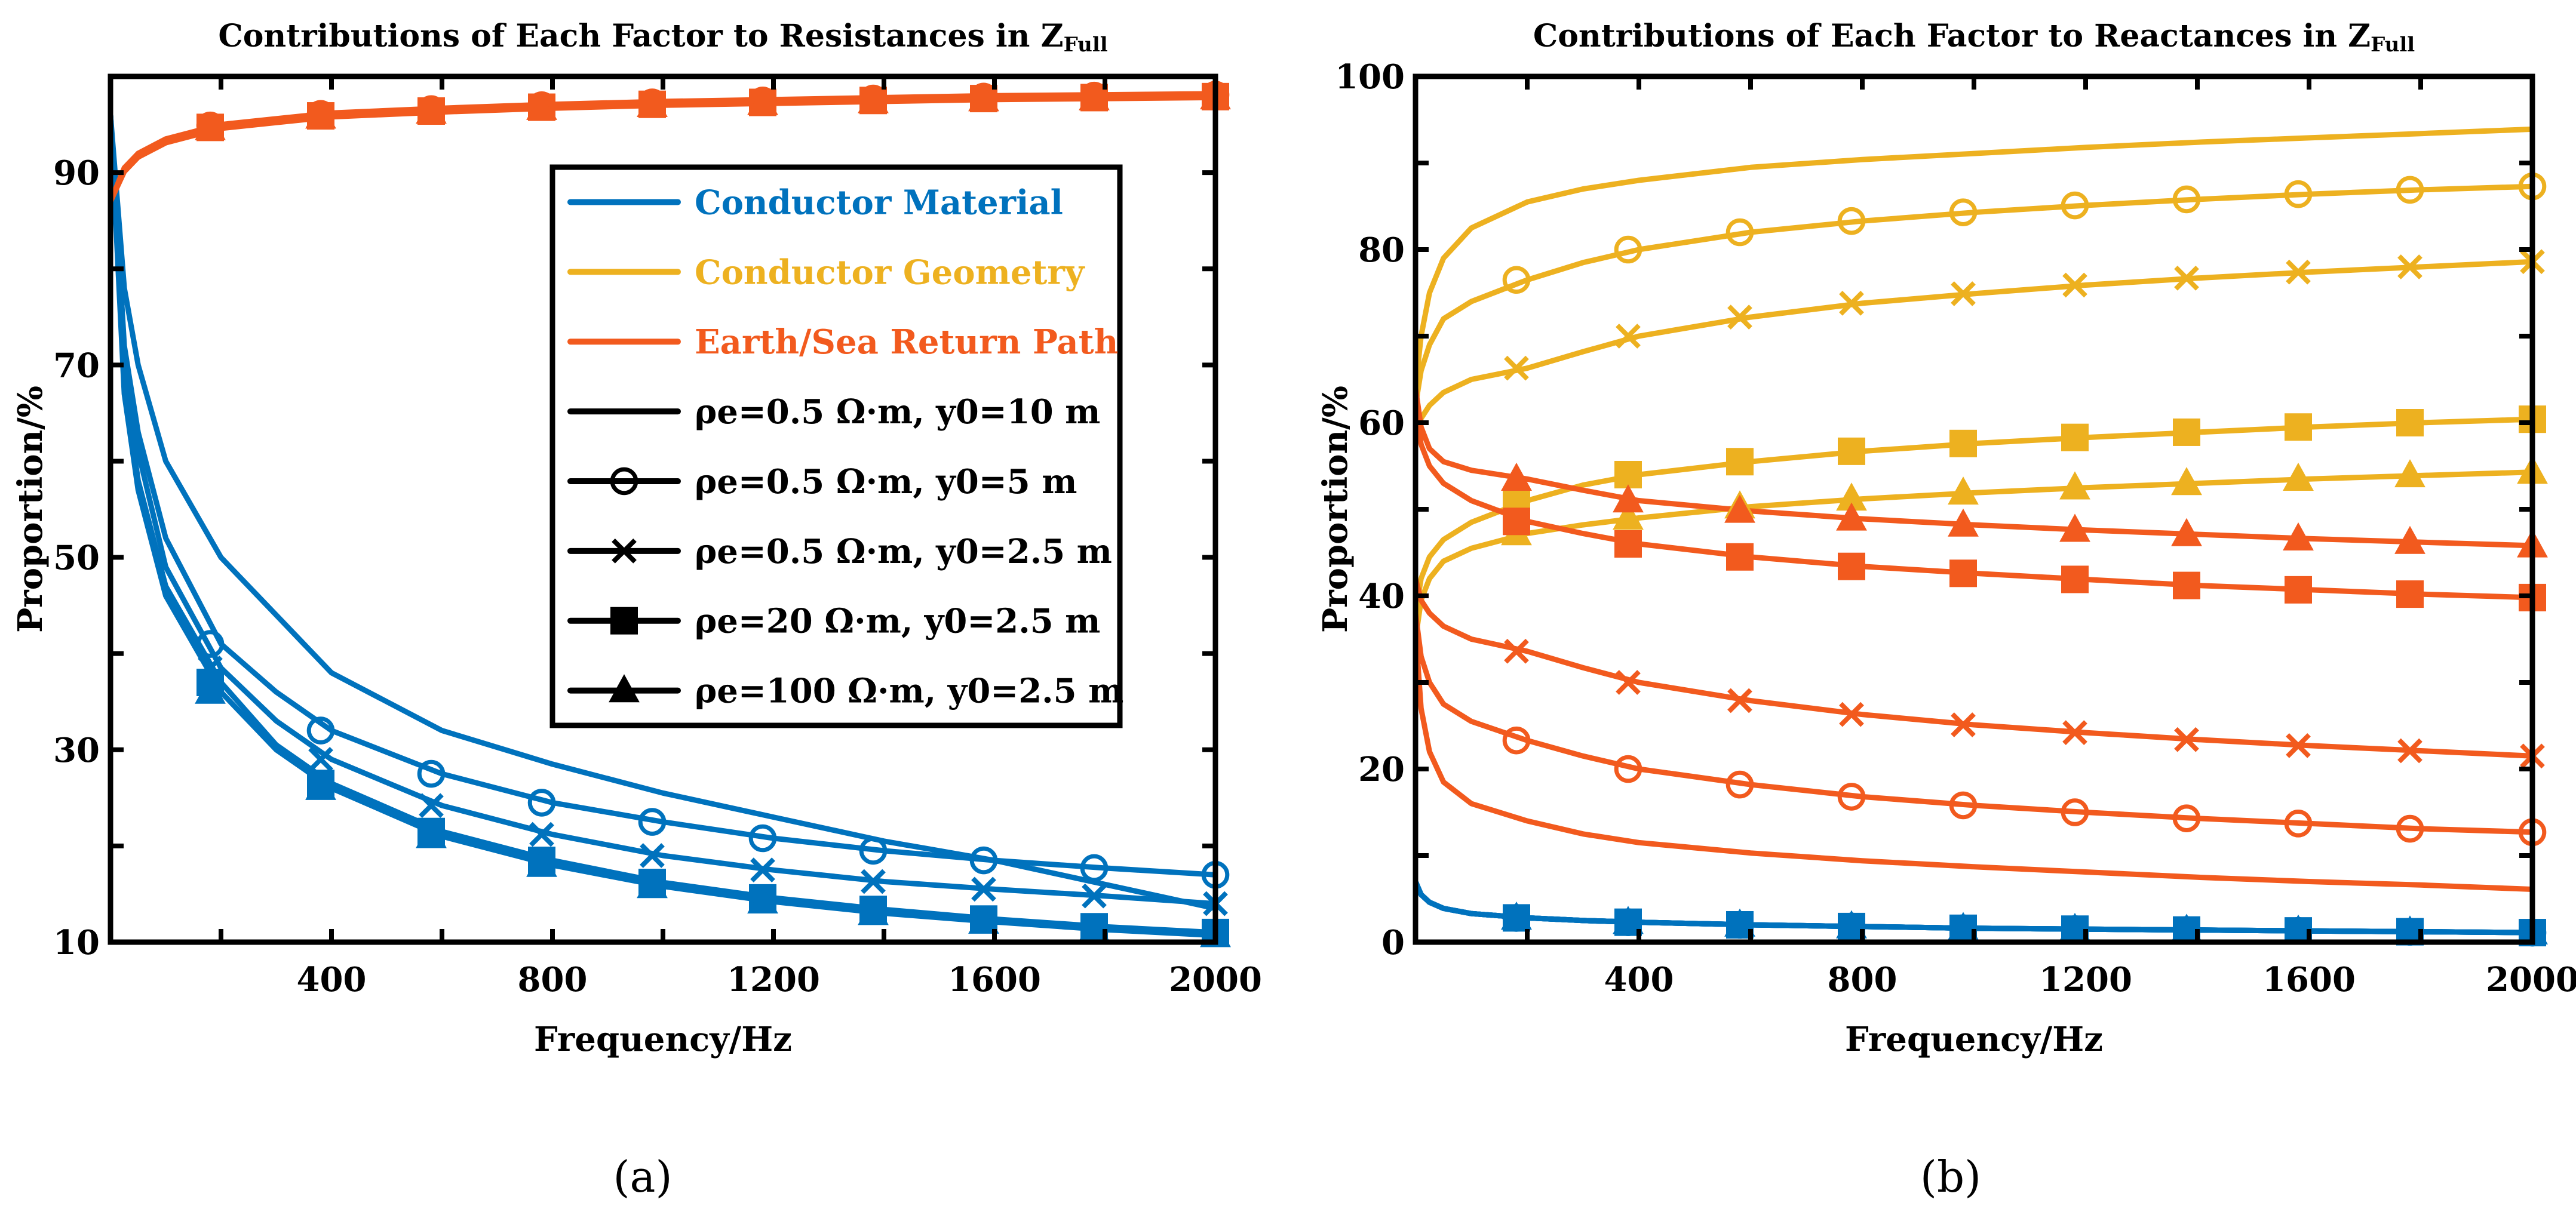  What do you see at coordinates (1393, 942) in the screenshot?
I see `y-tick-label: 0` at bounding box center [1393, 942].